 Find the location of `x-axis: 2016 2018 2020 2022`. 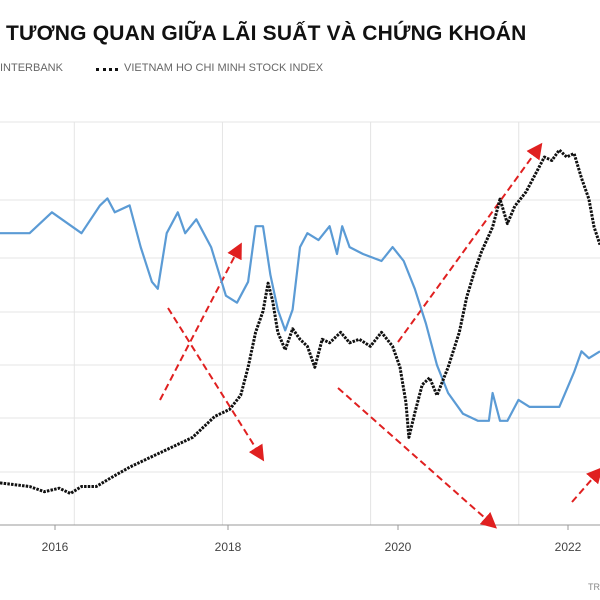

x-axis: 2016 2018 2020 2022 is located at coordinates (312, 539).